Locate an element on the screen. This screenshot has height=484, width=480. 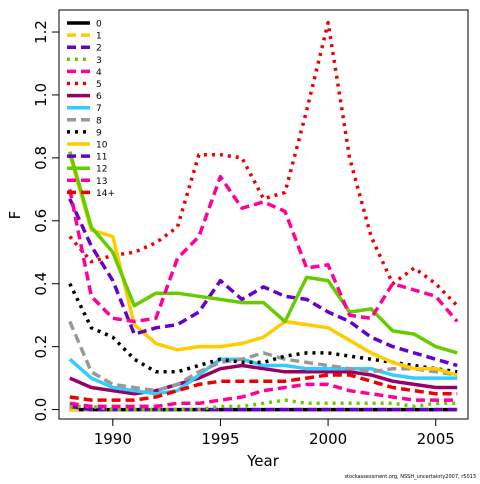
legend-label-13: 13 is located at coordinates (101, 182).